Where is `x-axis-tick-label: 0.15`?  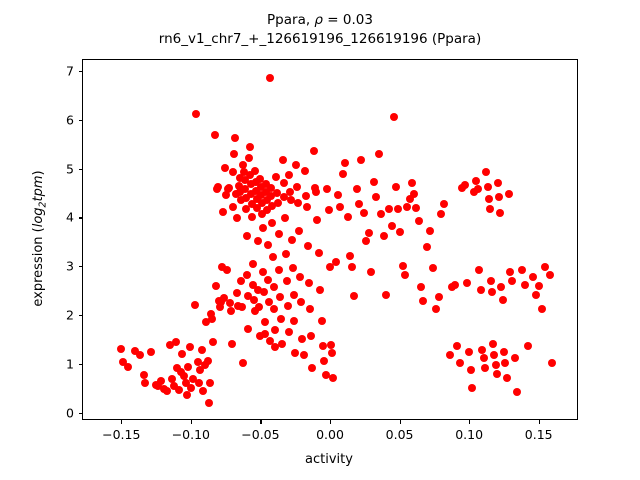 x-axis-tick-label: 0.15 is located at coordinates (538, 434).